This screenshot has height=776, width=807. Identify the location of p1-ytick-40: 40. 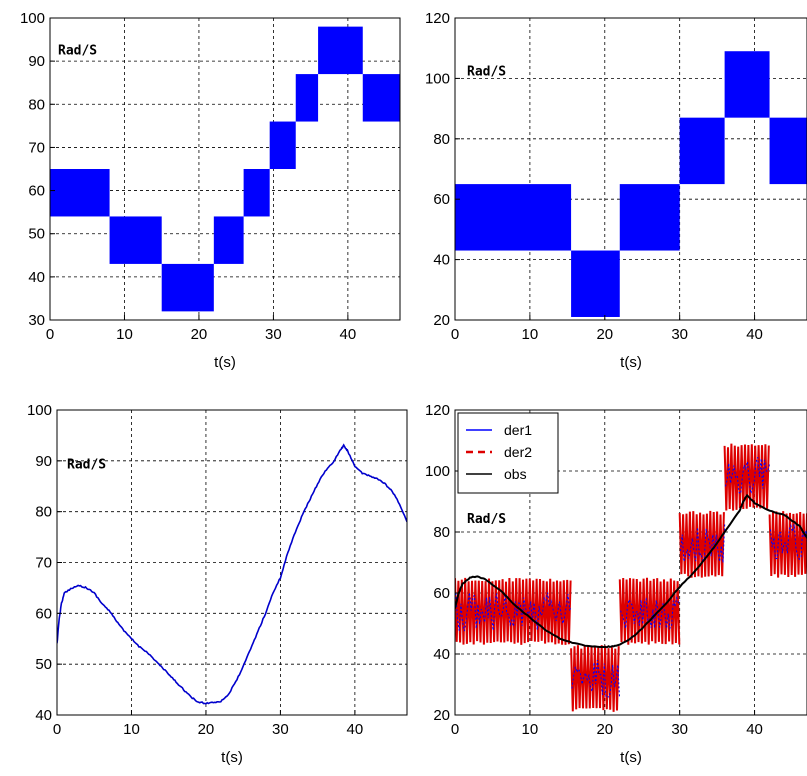
(441, 260).